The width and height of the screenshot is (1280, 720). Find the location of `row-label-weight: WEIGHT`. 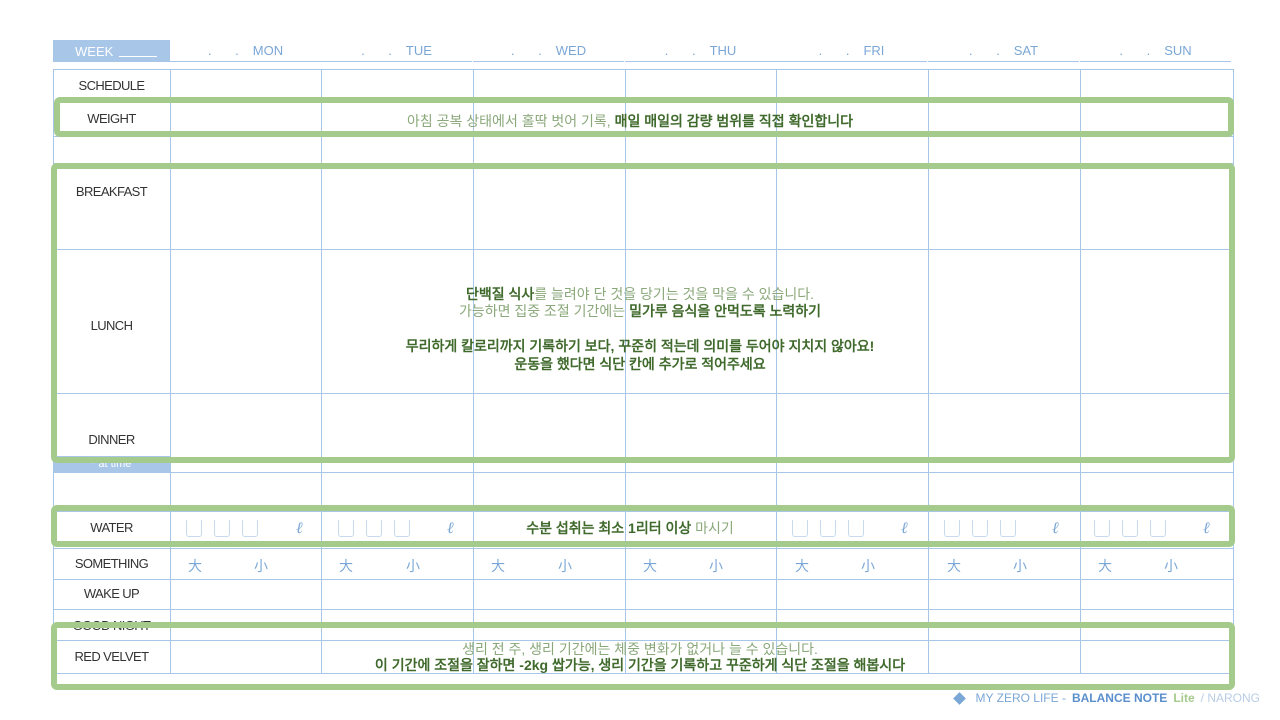

row-label-weight: WEIGHT is located at coordinates (111, 118).